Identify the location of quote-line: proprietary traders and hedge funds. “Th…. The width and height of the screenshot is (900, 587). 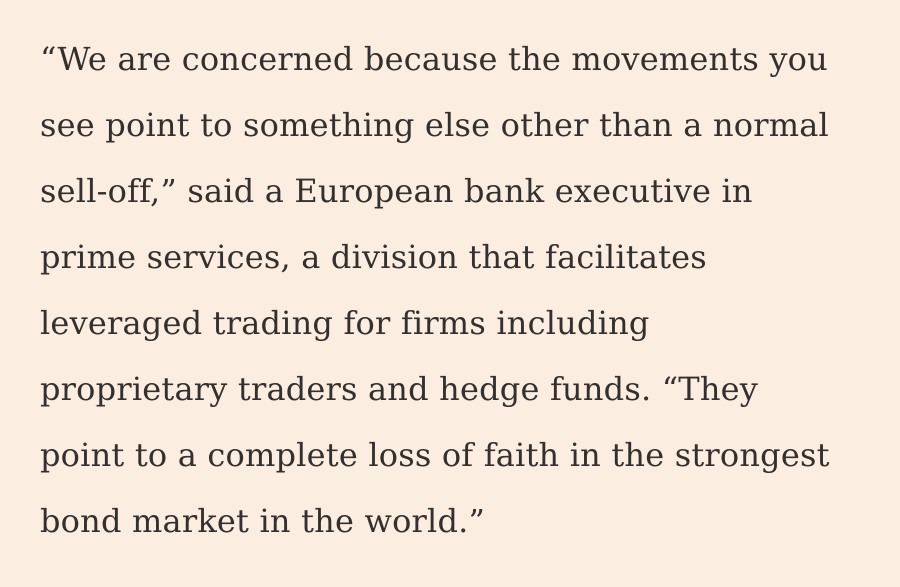
(399, 389).